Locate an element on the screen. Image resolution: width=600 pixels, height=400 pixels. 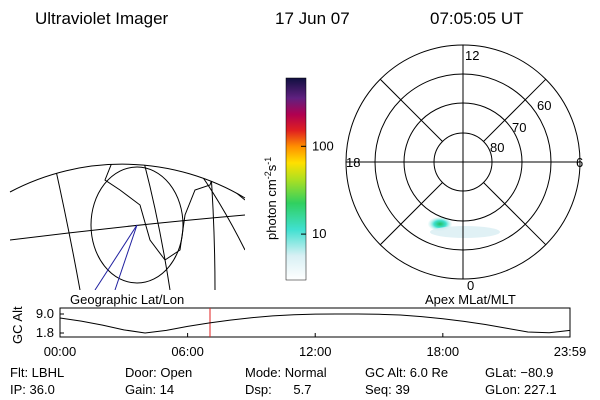
x-tick-label: 06:00 is located at coordinates (187, 351).